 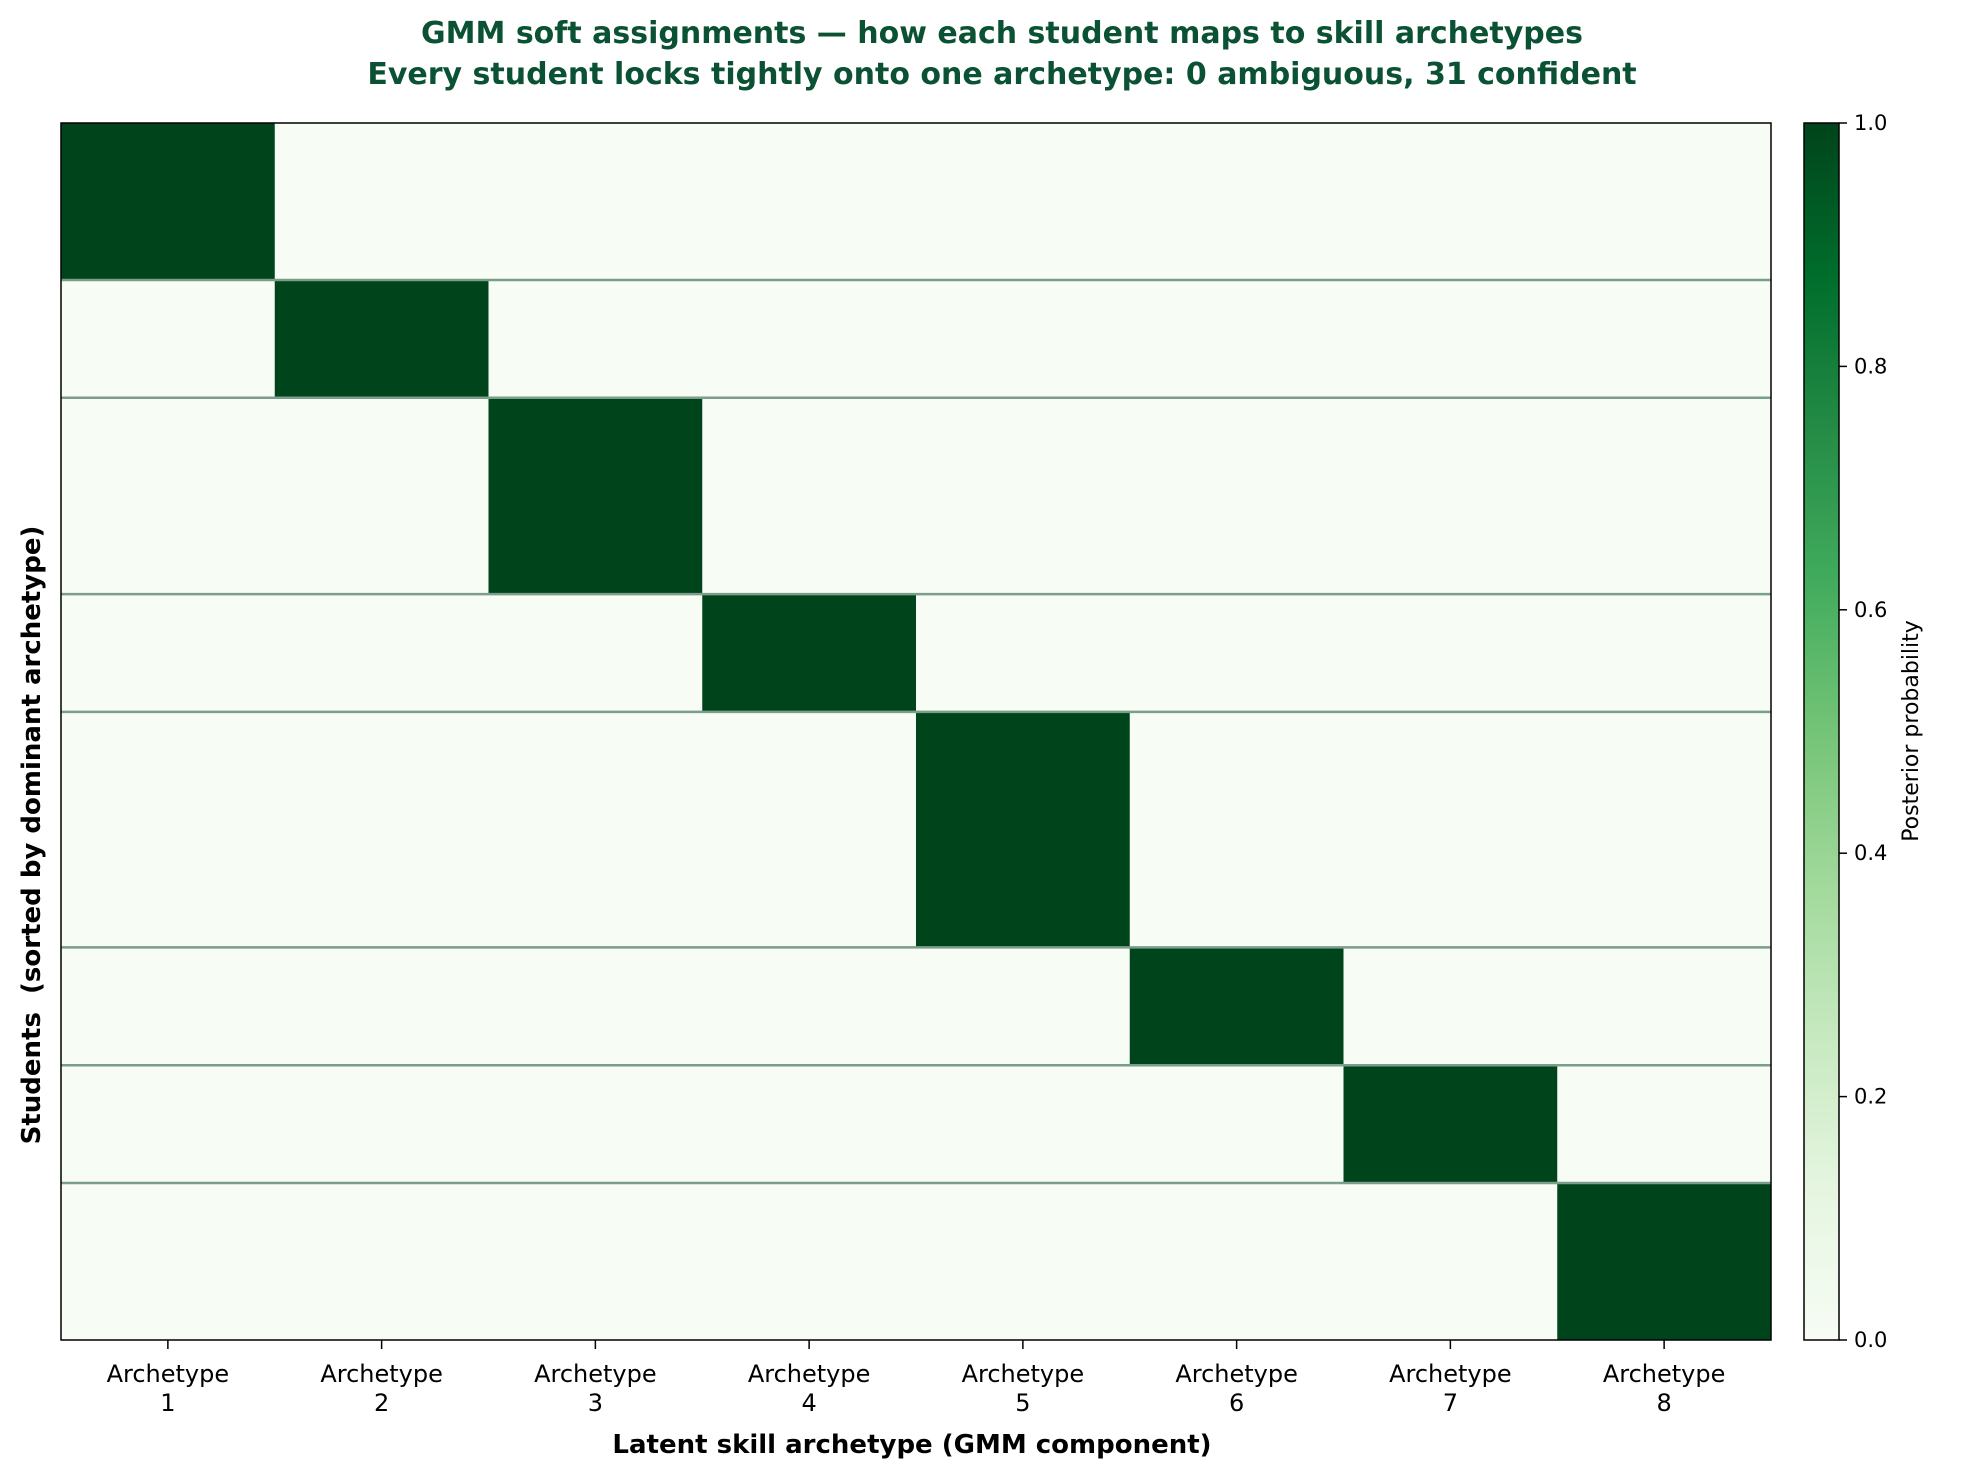 I want to click on colorbar-ticks: 0.0 0.2 0.4 0.6 0.8 1.0, so click(x=1863, y=731).